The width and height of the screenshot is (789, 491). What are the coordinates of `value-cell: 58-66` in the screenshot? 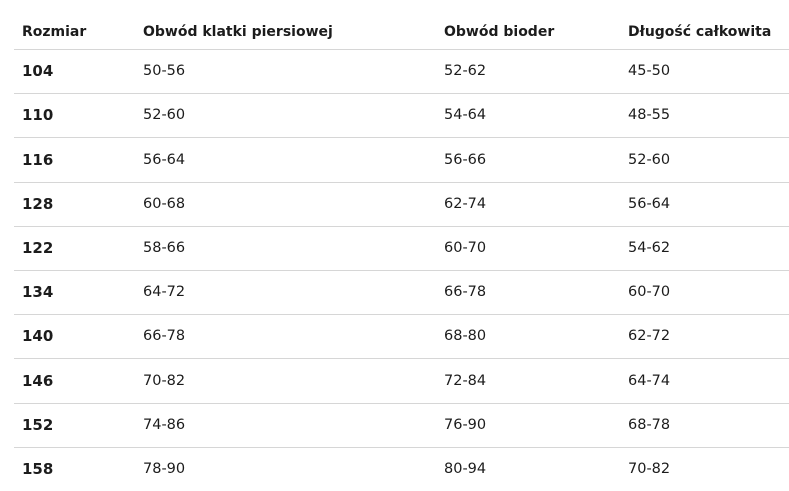 It's located at (164, 247).